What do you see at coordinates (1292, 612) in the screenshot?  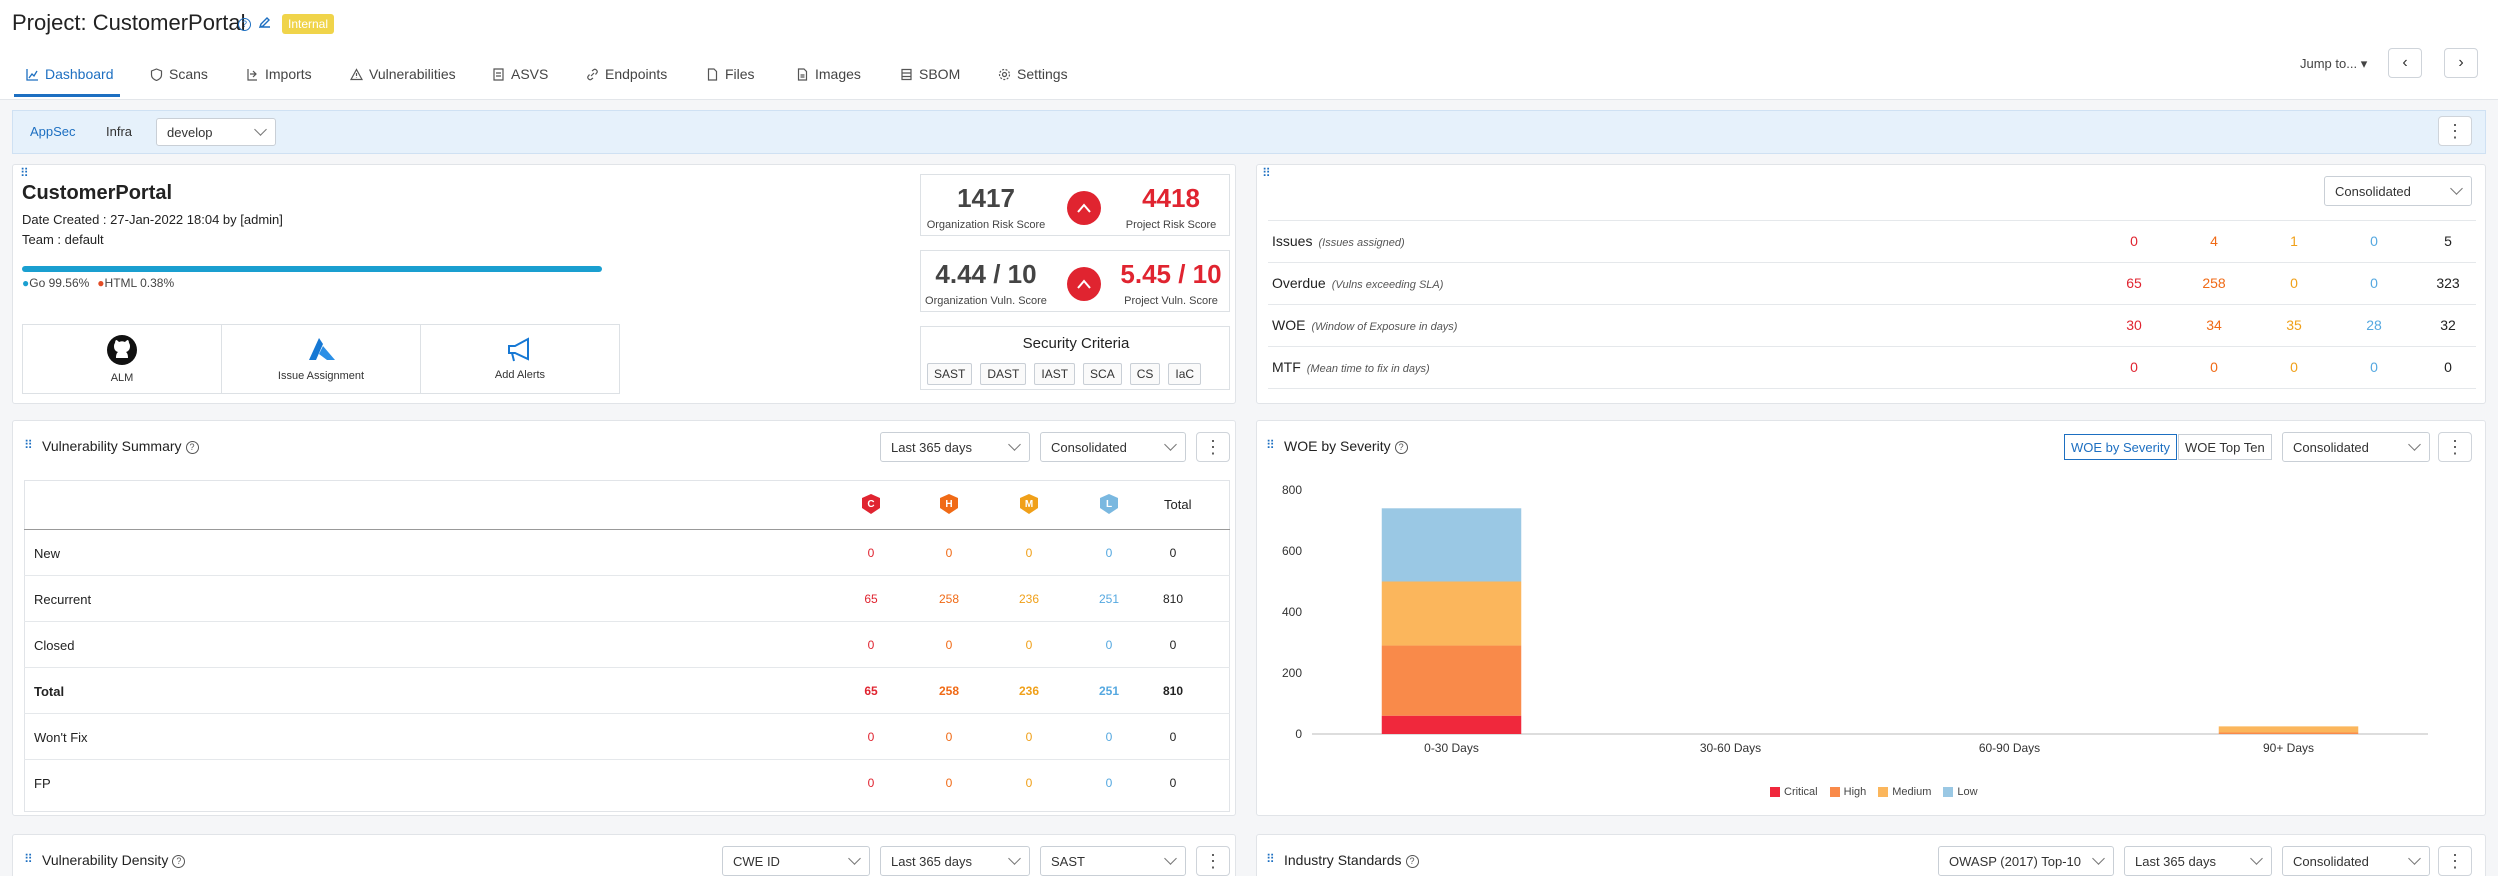 I see `y-tick-label: 400` at bounding box center [1292, 612].